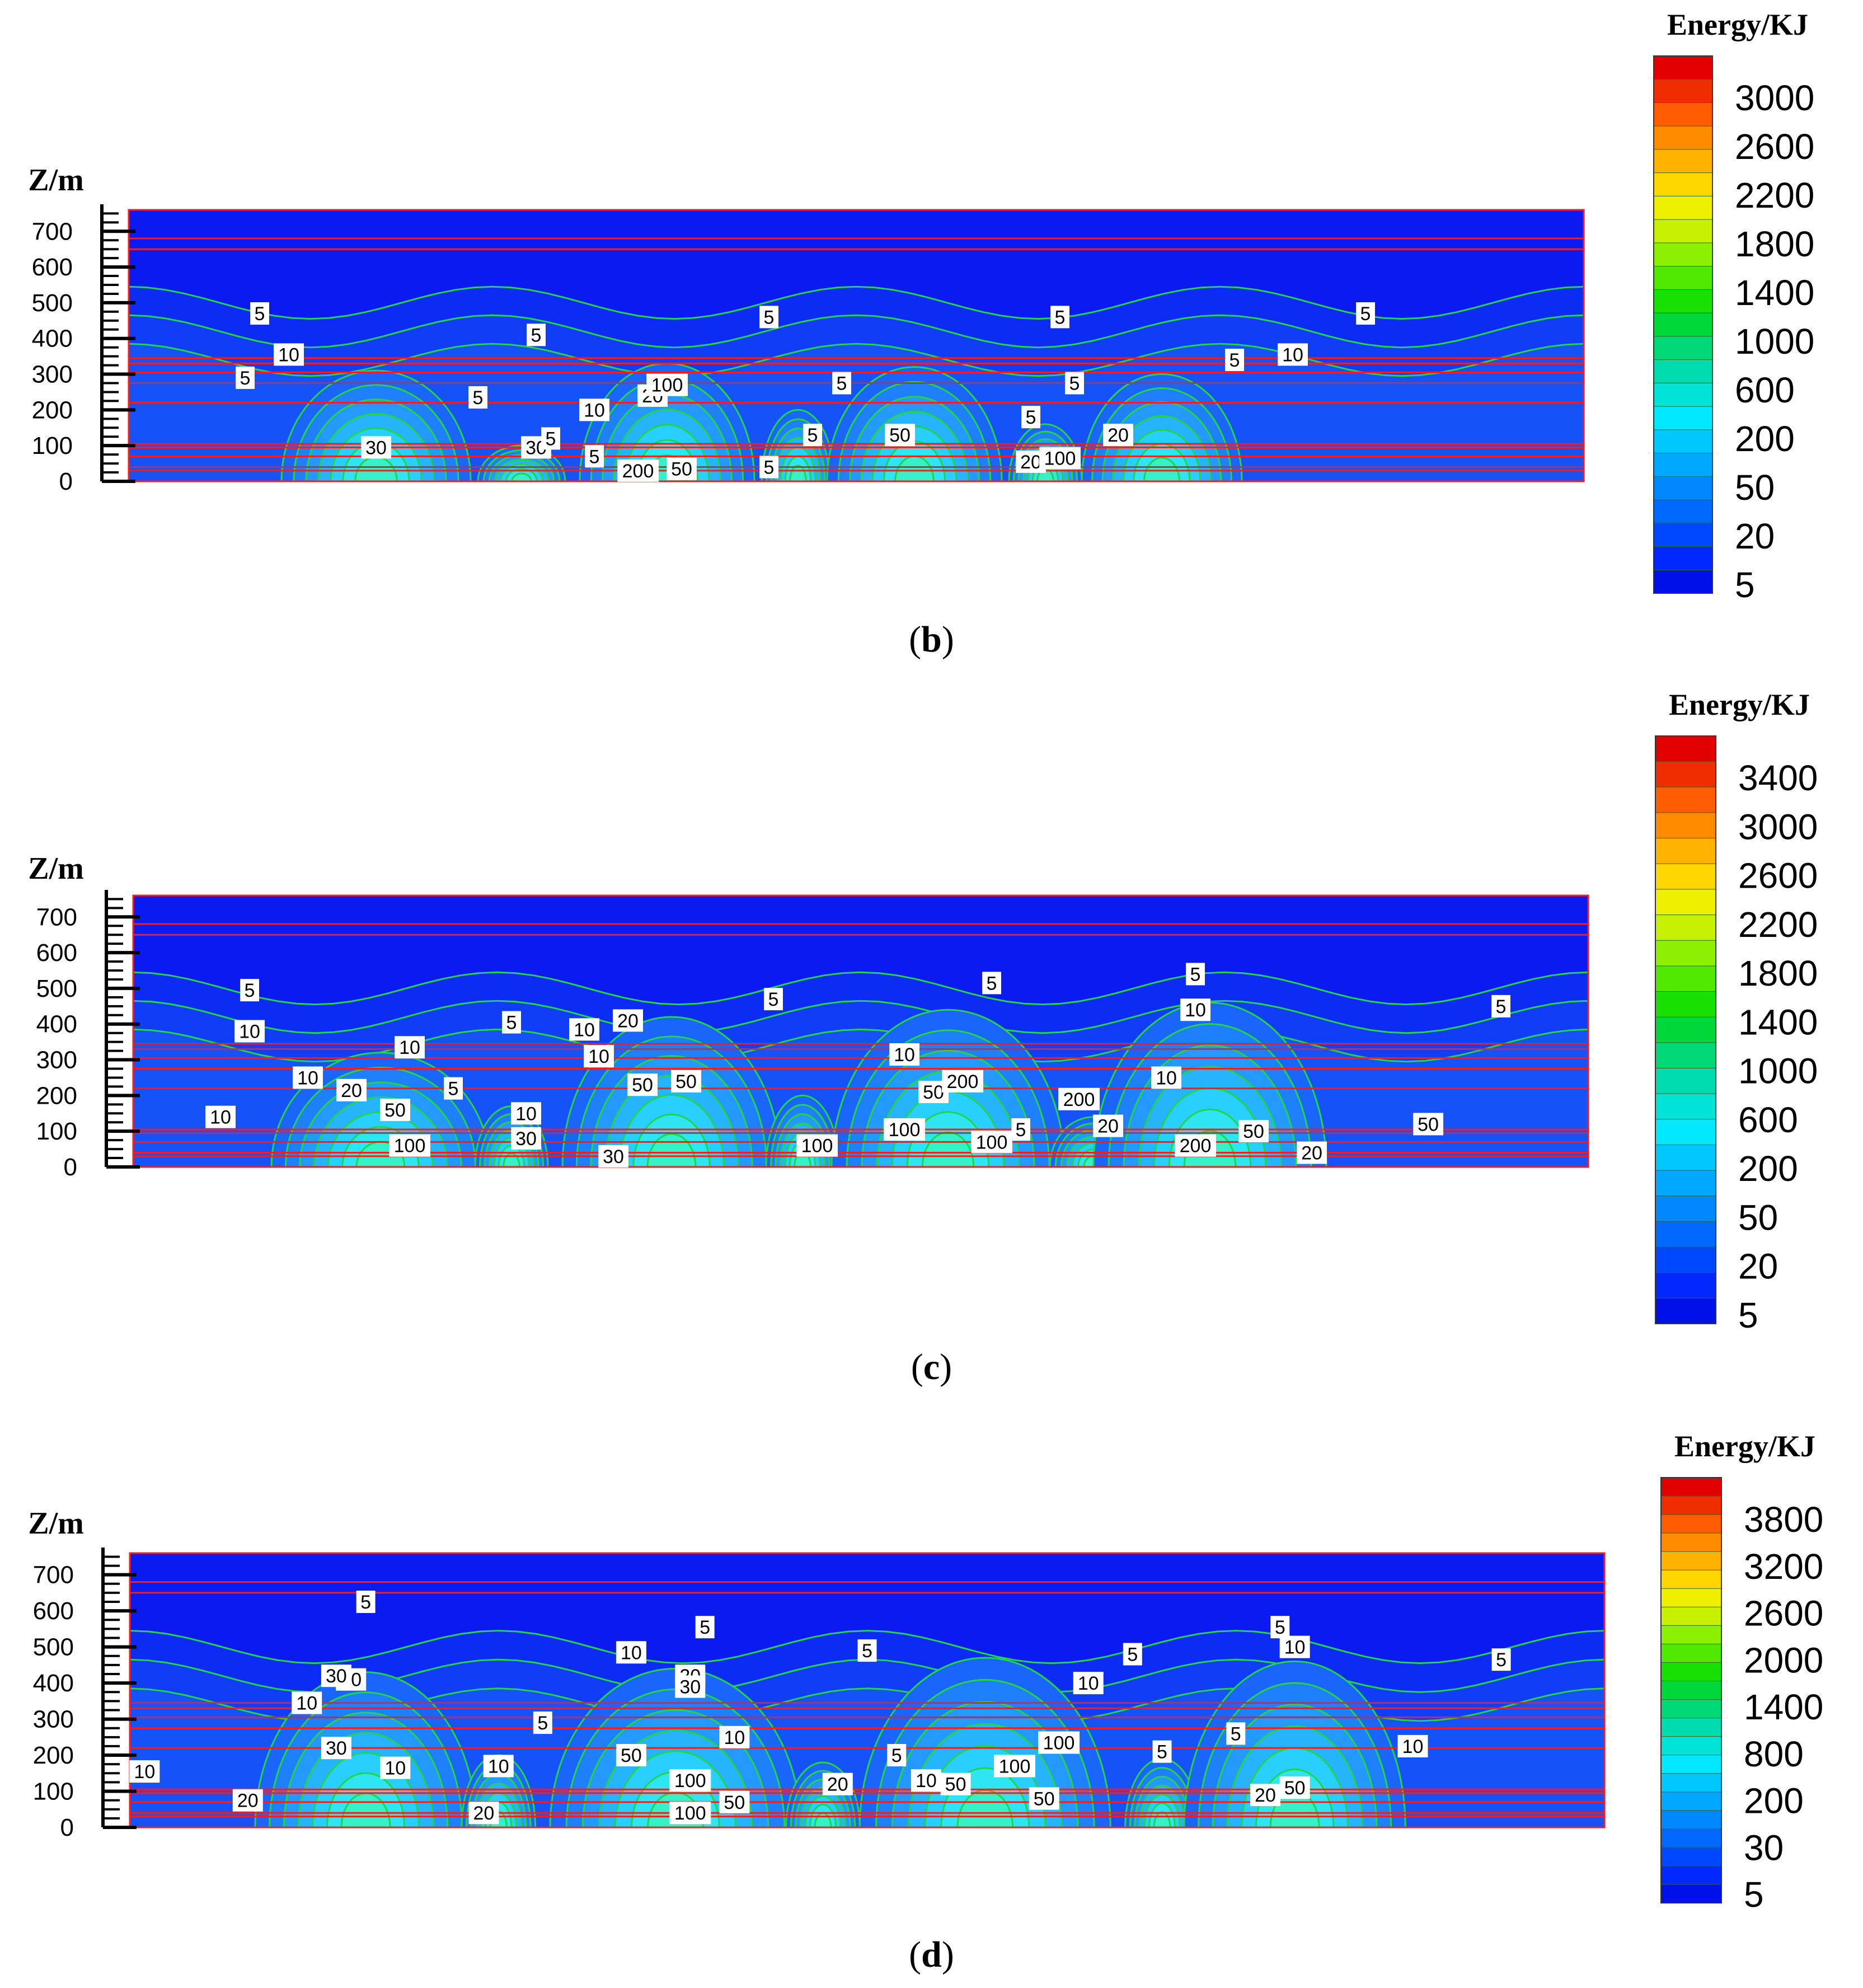 The width and height of the screenshot is (1863, 1988). I want to click on legend-label: 1800, so click(1774, 244).